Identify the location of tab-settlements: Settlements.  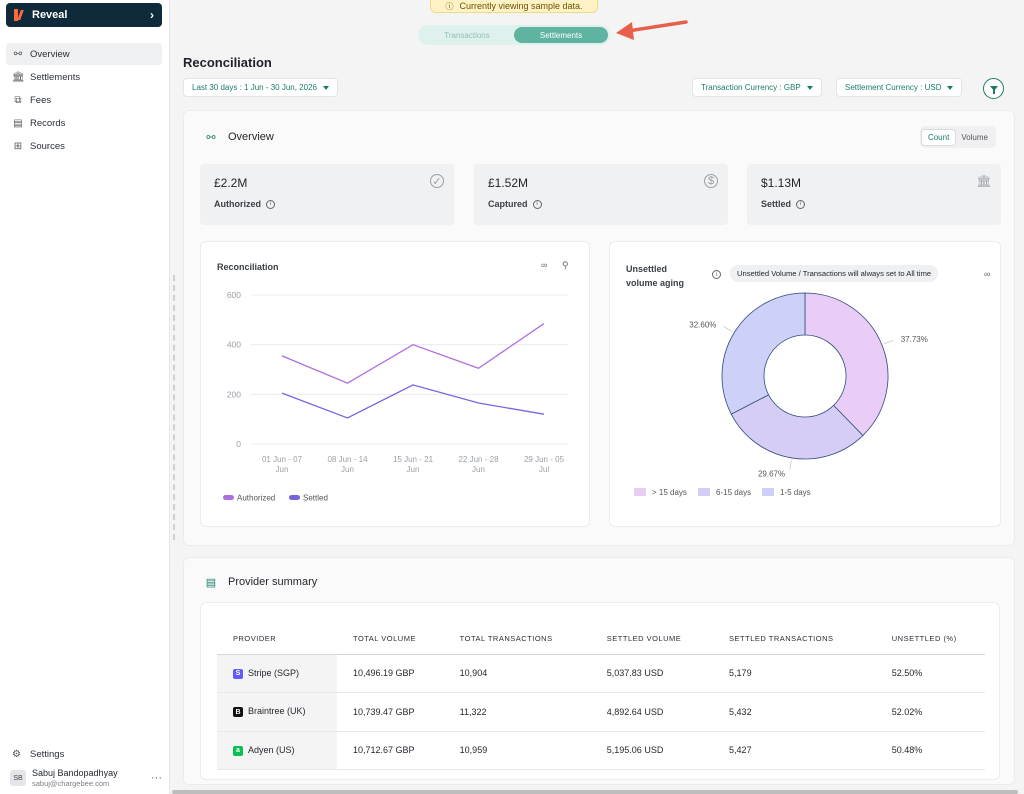
(561, 35).